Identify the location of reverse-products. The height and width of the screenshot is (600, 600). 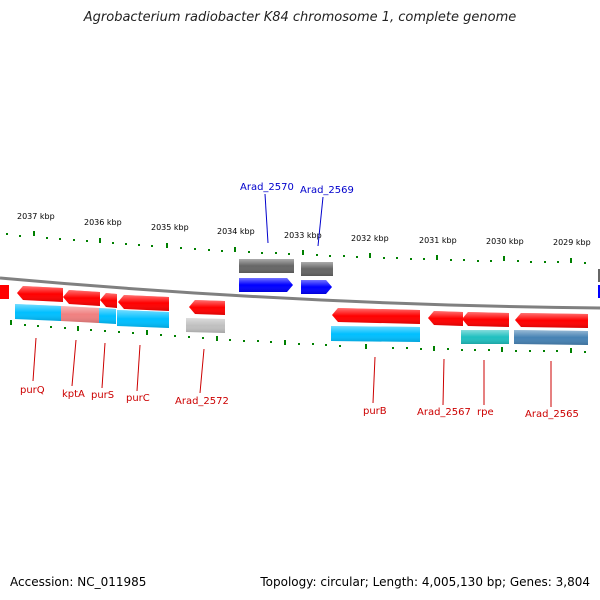
(301, 324).